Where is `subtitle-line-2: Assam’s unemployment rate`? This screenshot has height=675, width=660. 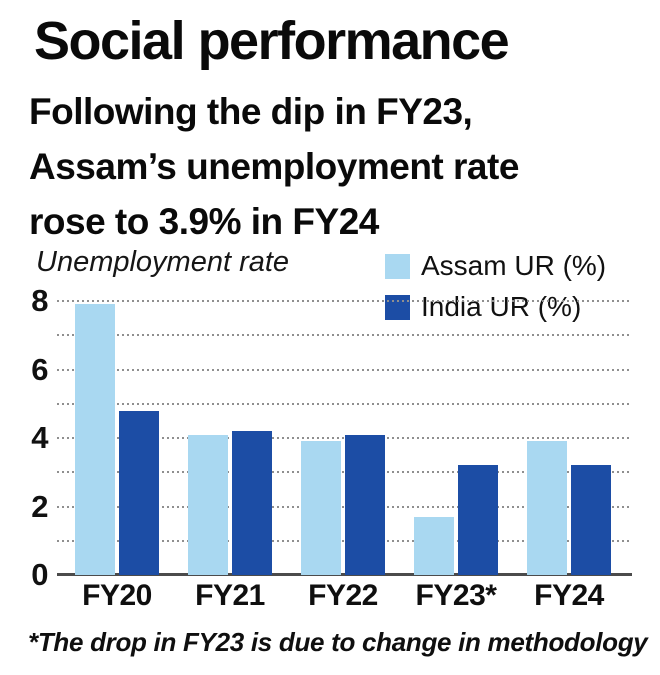 subtitle-line-2: Assam’s unemployment rate is located at coordinates (274, 166).